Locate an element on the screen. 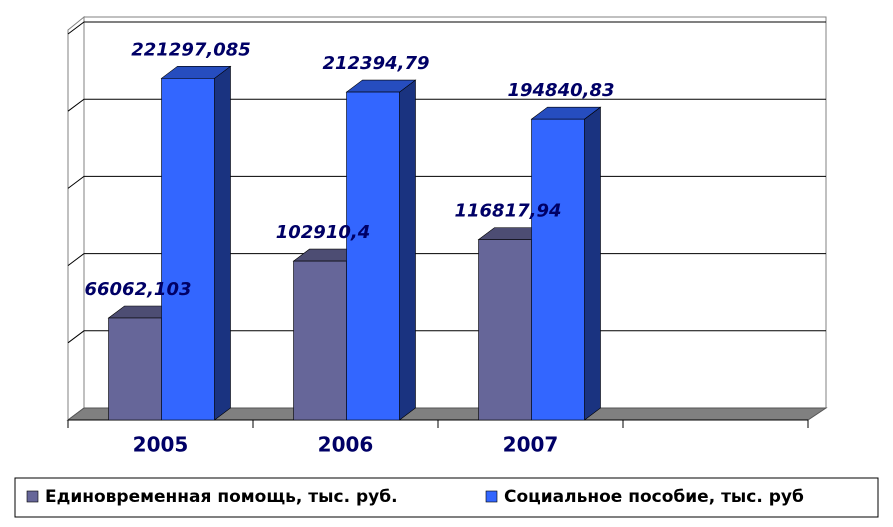  value-label: 116817,94 is located at coordinates (507, 211).